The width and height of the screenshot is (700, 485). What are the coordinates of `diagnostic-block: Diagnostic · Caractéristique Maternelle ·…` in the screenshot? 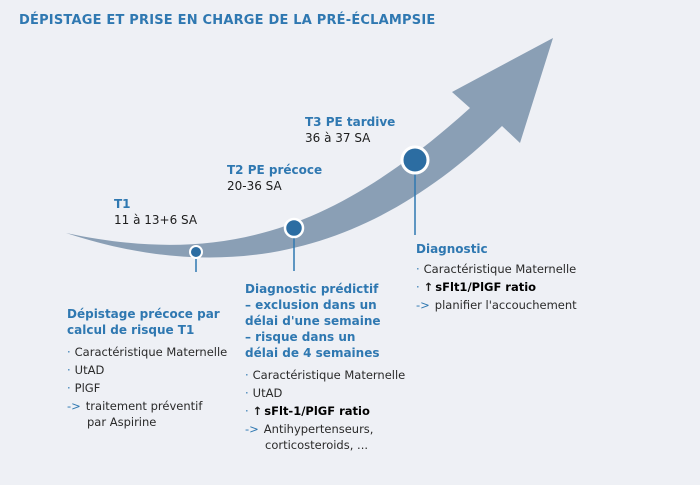 It's located at (516, 278).